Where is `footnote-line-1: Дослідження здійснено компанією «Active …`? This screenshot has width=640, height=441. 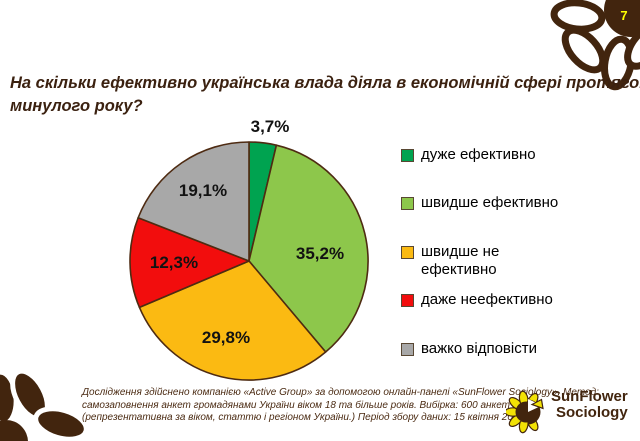
footnote-line-1: Дослідження здійснено компанією «Active … is located at coordinates (340, 392).